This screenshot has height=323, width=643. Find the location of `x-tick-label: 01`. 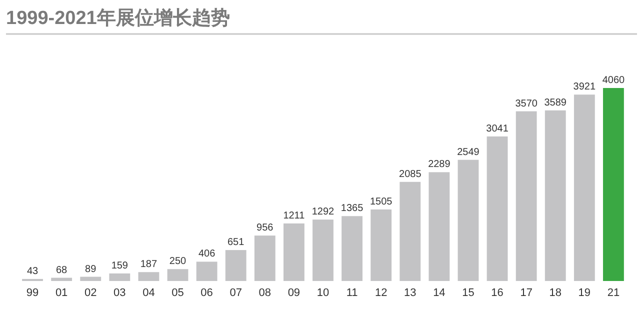

x-tick-label: 01 is located at coordinates (61, 293).